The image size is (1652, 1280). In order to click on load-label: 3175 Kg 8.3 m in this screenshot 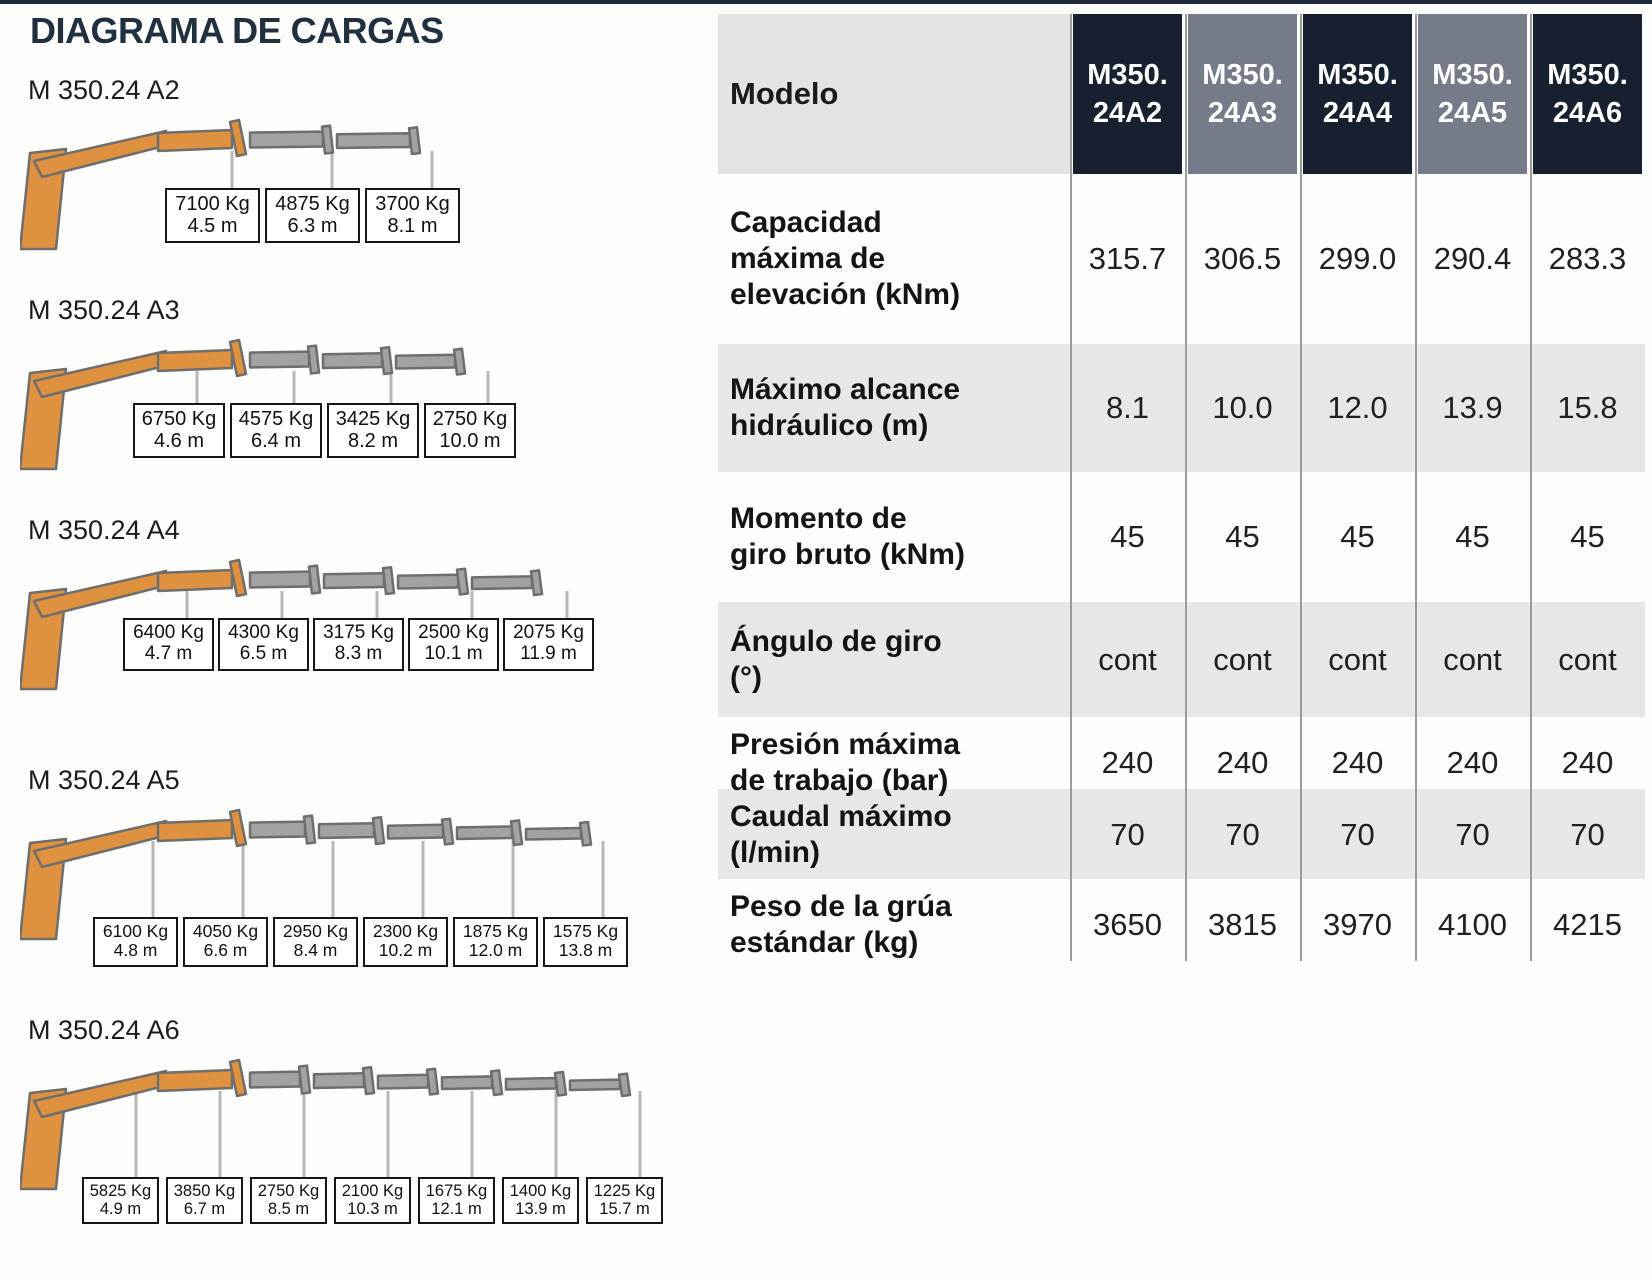, I will do `click(358, 644)`.